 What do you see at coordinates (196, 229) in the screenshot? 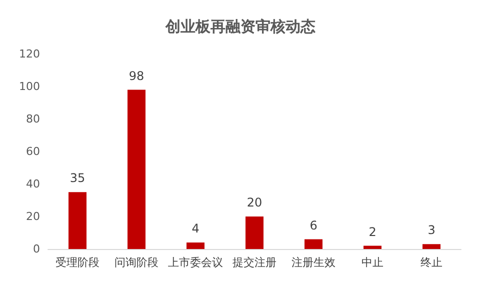
I see `data-label: 4` at bounding box center [196, 229].